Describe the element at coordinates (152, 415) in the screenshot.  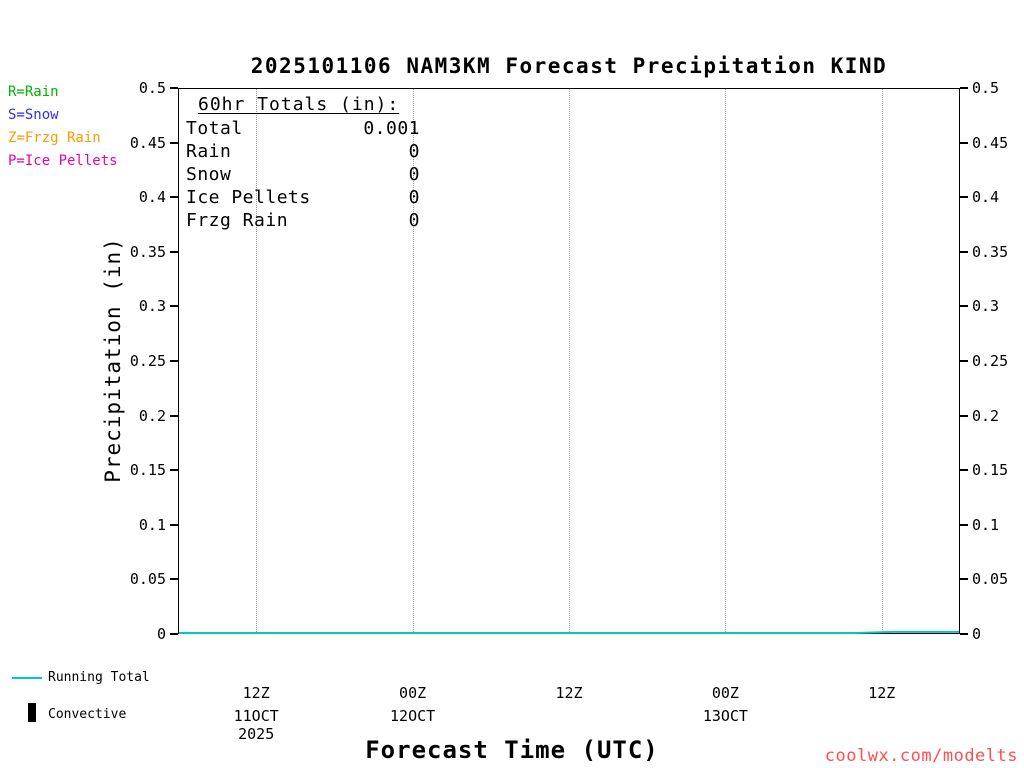
I see `y-tick-label-left: 0.2` at that location.